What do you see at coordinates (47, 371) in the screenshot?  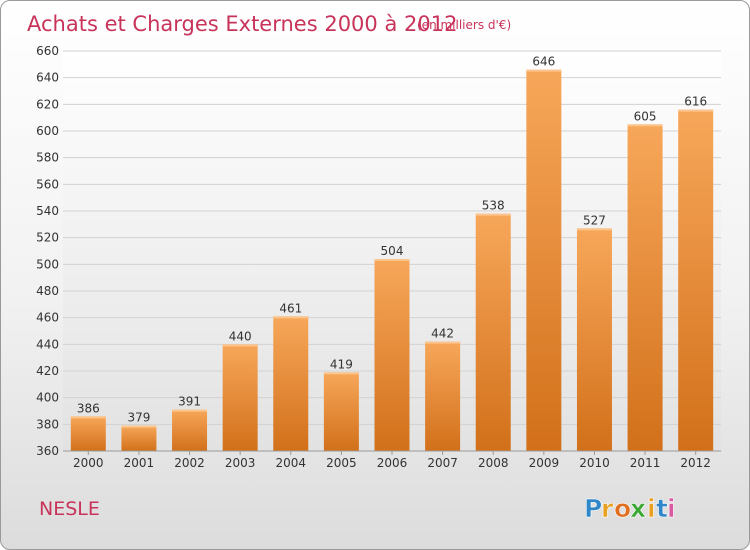 I see `y-tick-label-420: 420` at bounding box center [47, 371].